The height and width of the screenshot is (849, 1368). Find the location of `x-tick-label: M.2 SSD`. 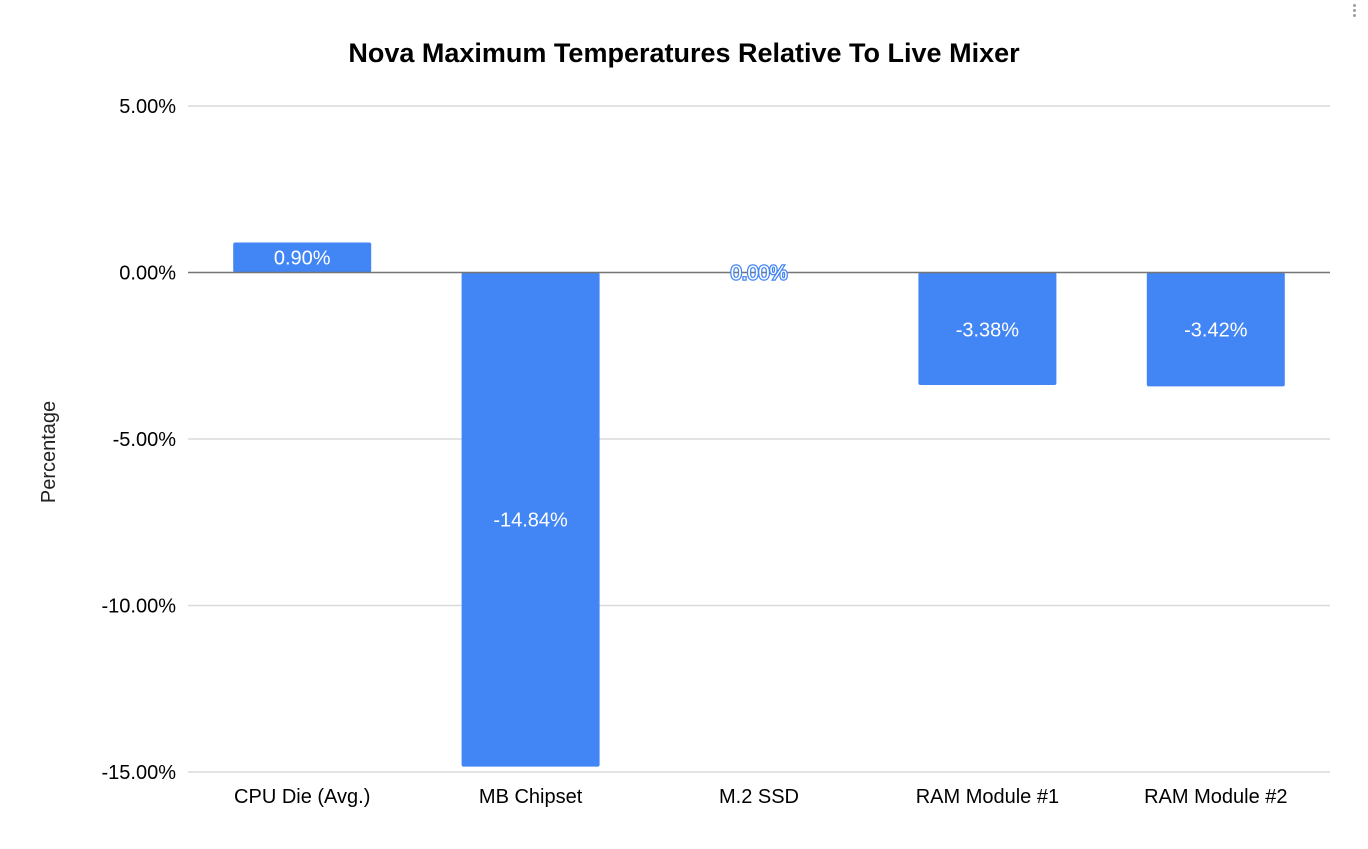

x-tick-label: M.2 SSD is located at coordinates (759, 797).